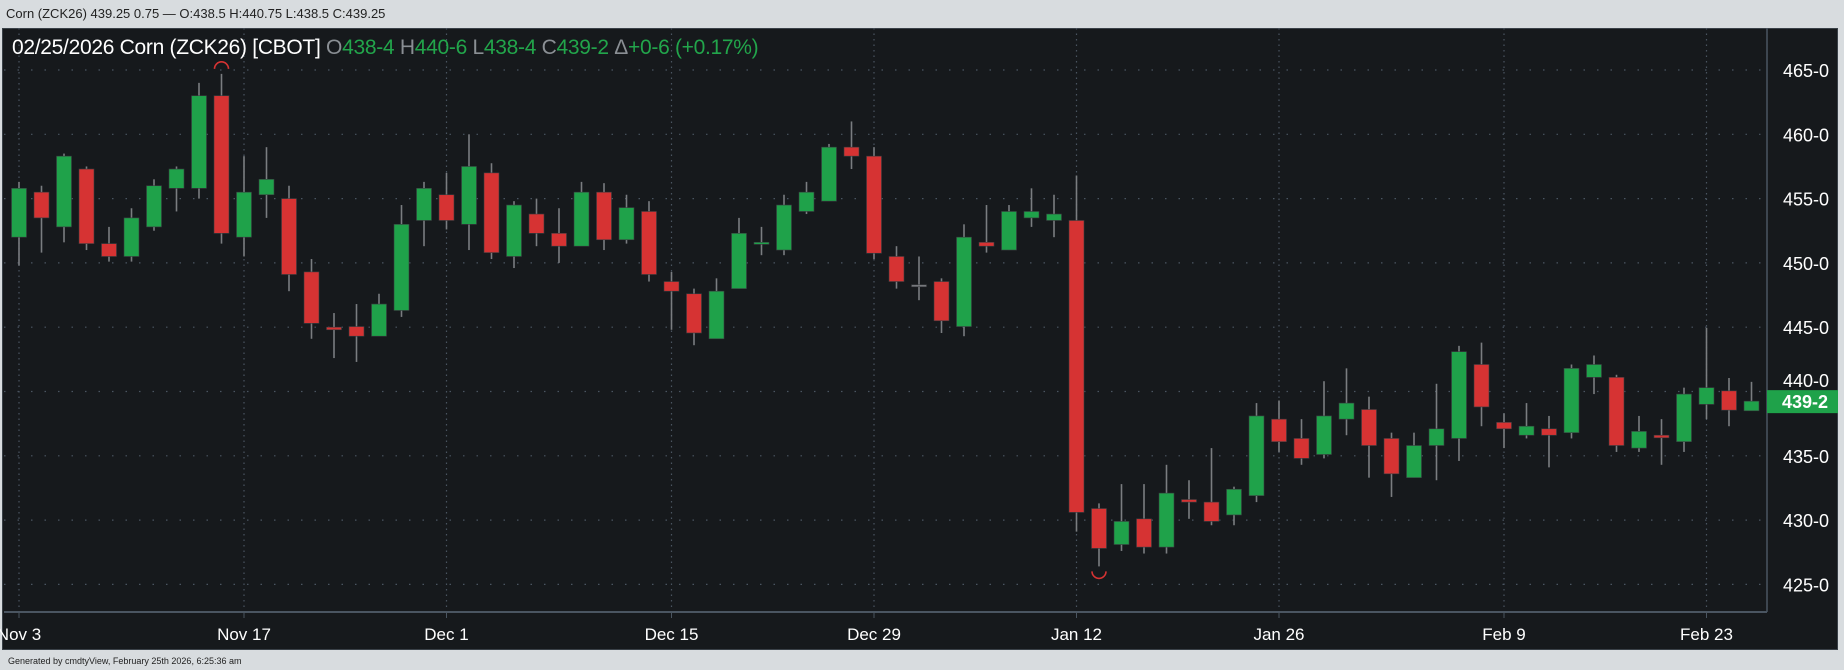 The height and width of the screenshot is (670, 1844). Describe the element at coordinates (1278, 634) in the screenshot. I see `date-tick-label: Jan 26` at that location.